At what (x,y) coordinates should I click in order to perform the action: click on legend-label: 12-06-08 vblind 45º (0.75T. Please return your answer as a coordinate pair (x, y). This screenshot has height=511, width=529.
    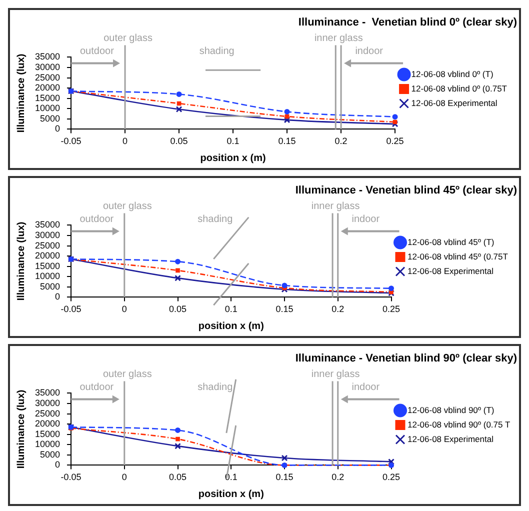
    Looking at the image, I should click on (458, 256).